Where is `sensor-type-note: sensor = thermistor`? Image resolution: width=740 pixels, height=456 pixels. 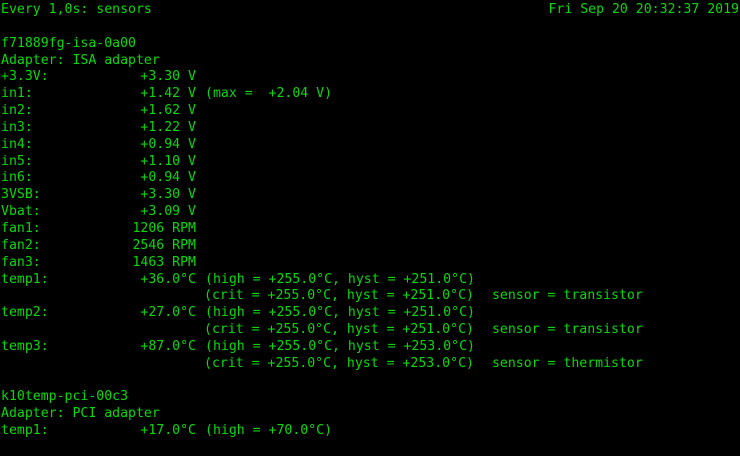
sensor-type-note: sensor = thermistor is located at coordinates (567, 363).